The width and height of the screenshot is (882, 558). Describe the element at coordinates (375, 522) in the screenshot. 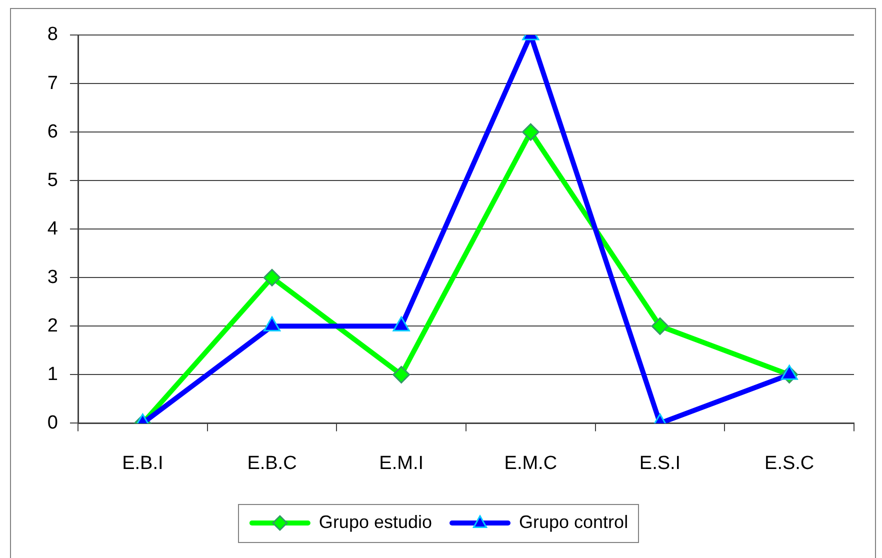

I see `legend-label: Grupo estudio` at that location.